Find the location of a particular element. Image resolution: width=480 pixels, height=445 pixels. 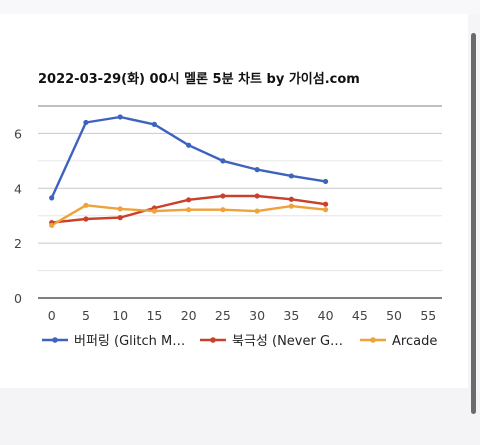

series-points is located at coordinates (189, 171).